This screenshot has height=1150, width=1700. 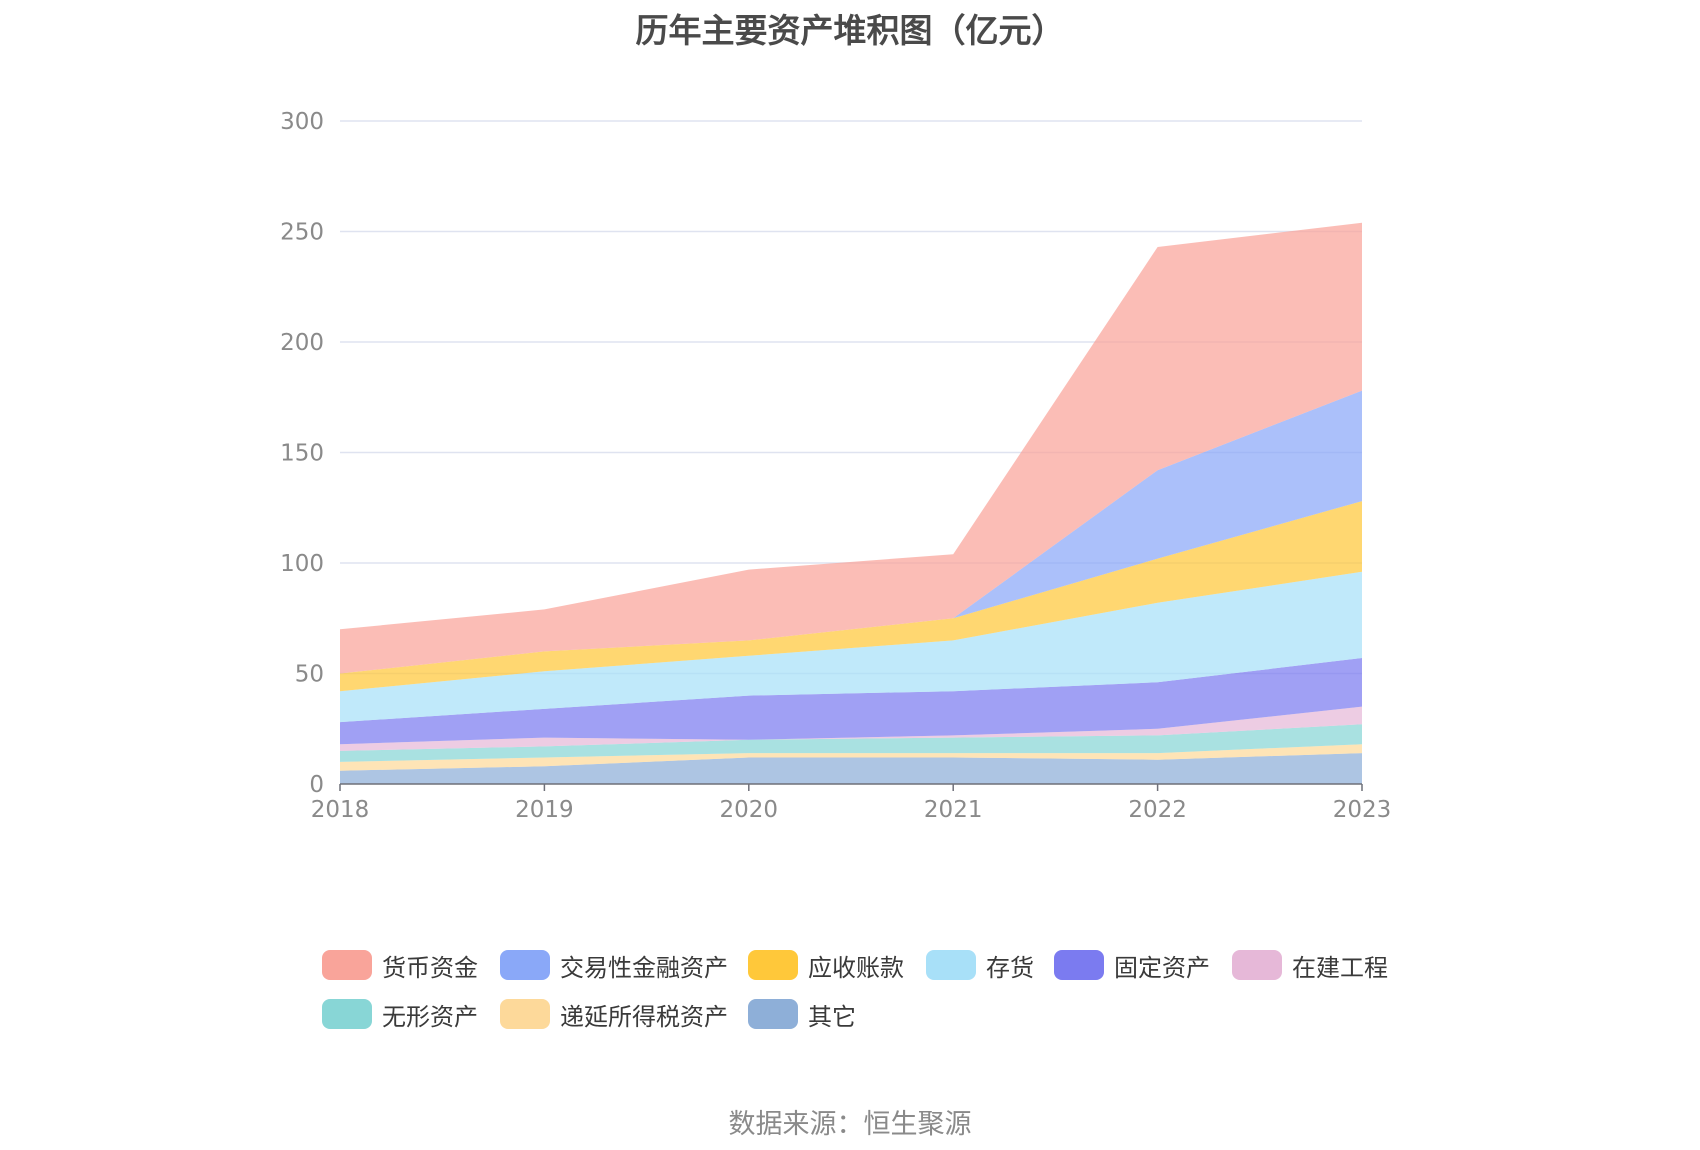 I want to click on x-tick-label: 2022, so click(x=1157, y=810).